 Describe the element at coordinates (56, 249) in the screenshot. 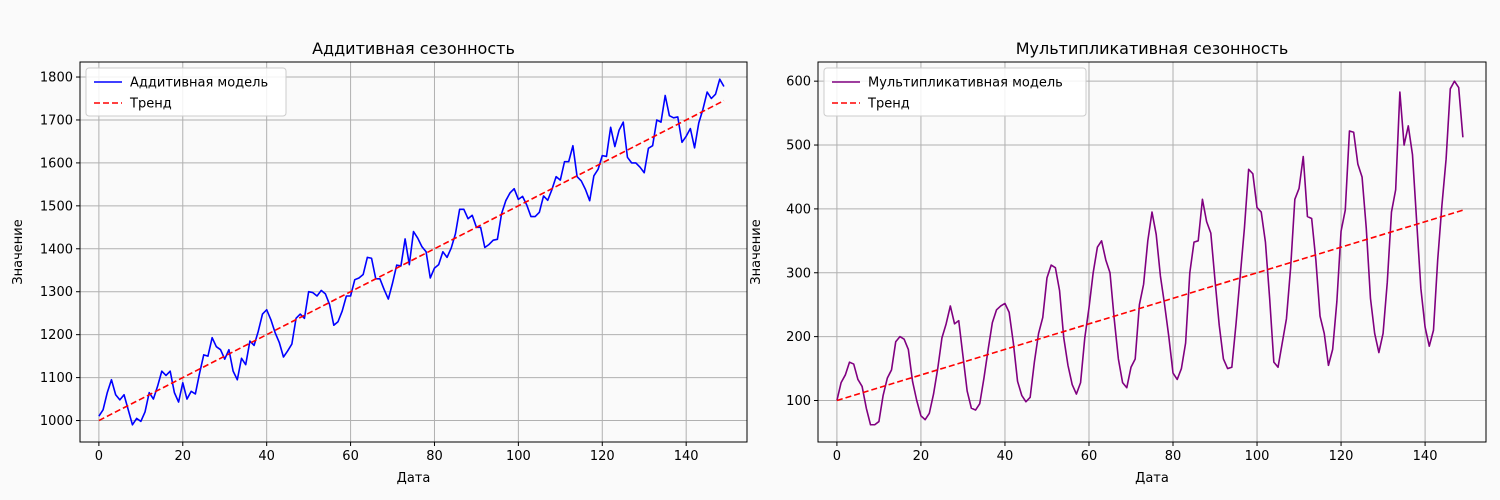

I see `y-tick-label: 1400` at that location.